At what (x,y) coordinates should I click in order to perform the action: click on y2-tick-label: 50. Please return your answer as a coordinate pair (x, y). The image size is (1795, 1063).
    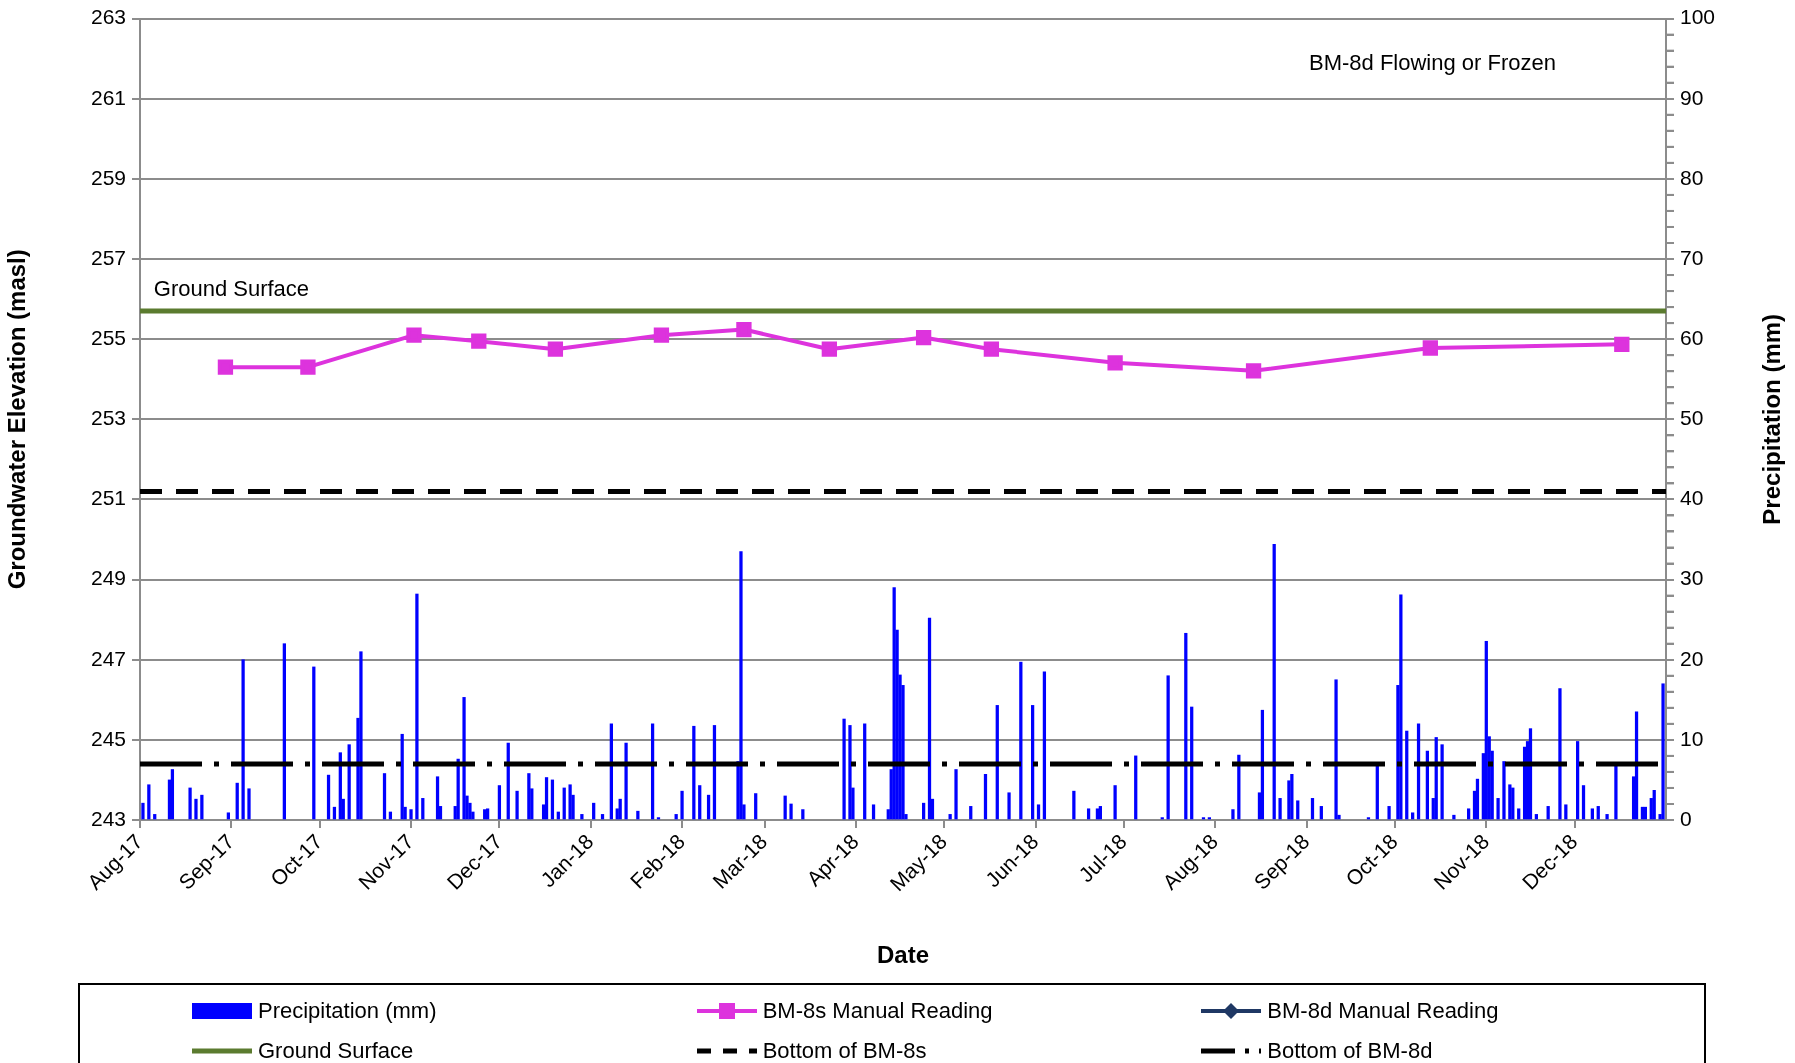
    Looking at the image, I should click on (1692, 418).